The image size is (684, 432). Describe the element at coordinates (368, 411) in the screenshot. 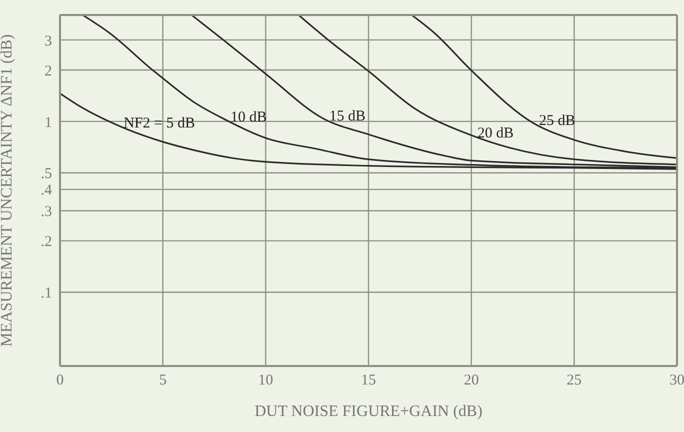

I see `x-axis-title: DUT NOISE FIGURE+GAIN (dB)` at that location.